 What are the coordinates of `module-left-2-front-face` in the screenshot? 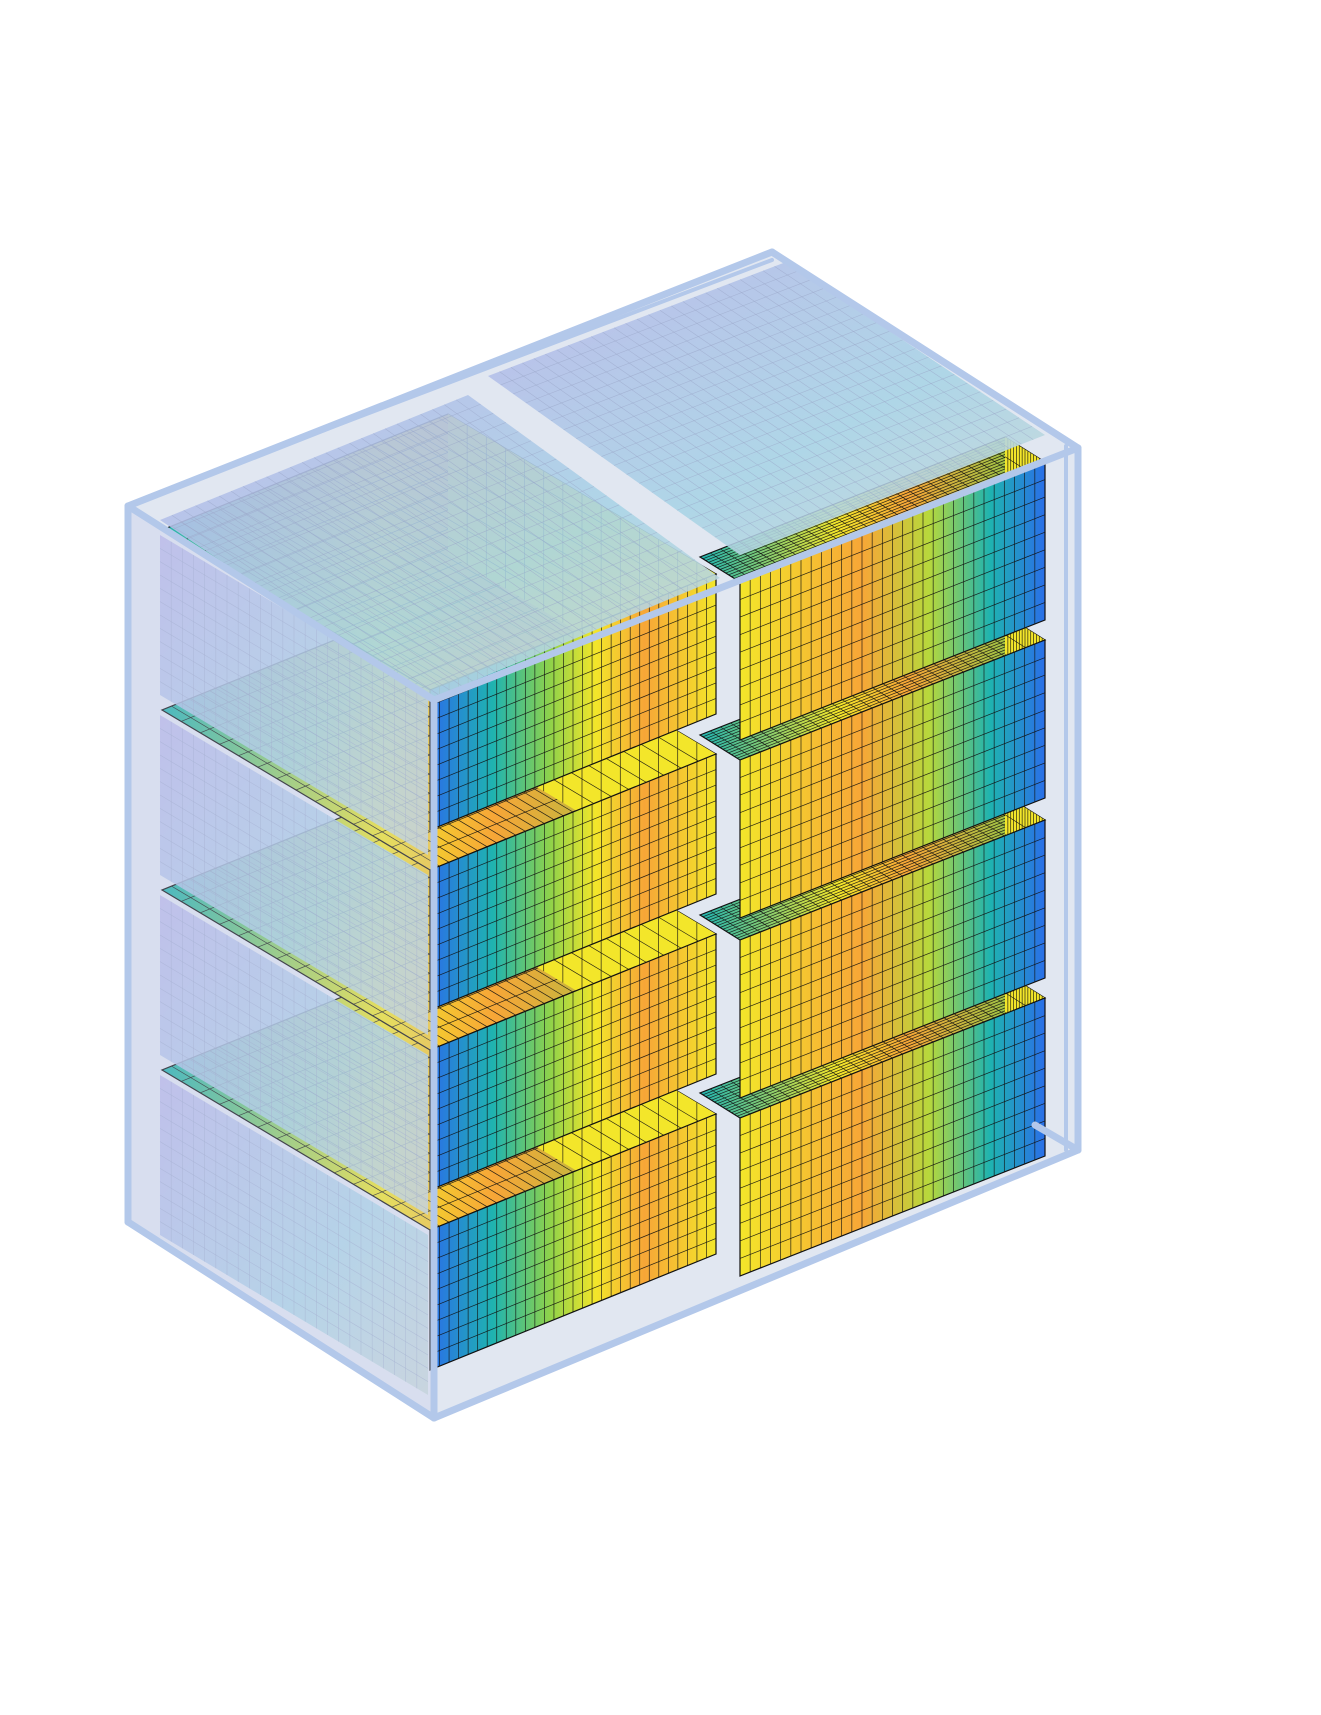 It's located at (573, 882).